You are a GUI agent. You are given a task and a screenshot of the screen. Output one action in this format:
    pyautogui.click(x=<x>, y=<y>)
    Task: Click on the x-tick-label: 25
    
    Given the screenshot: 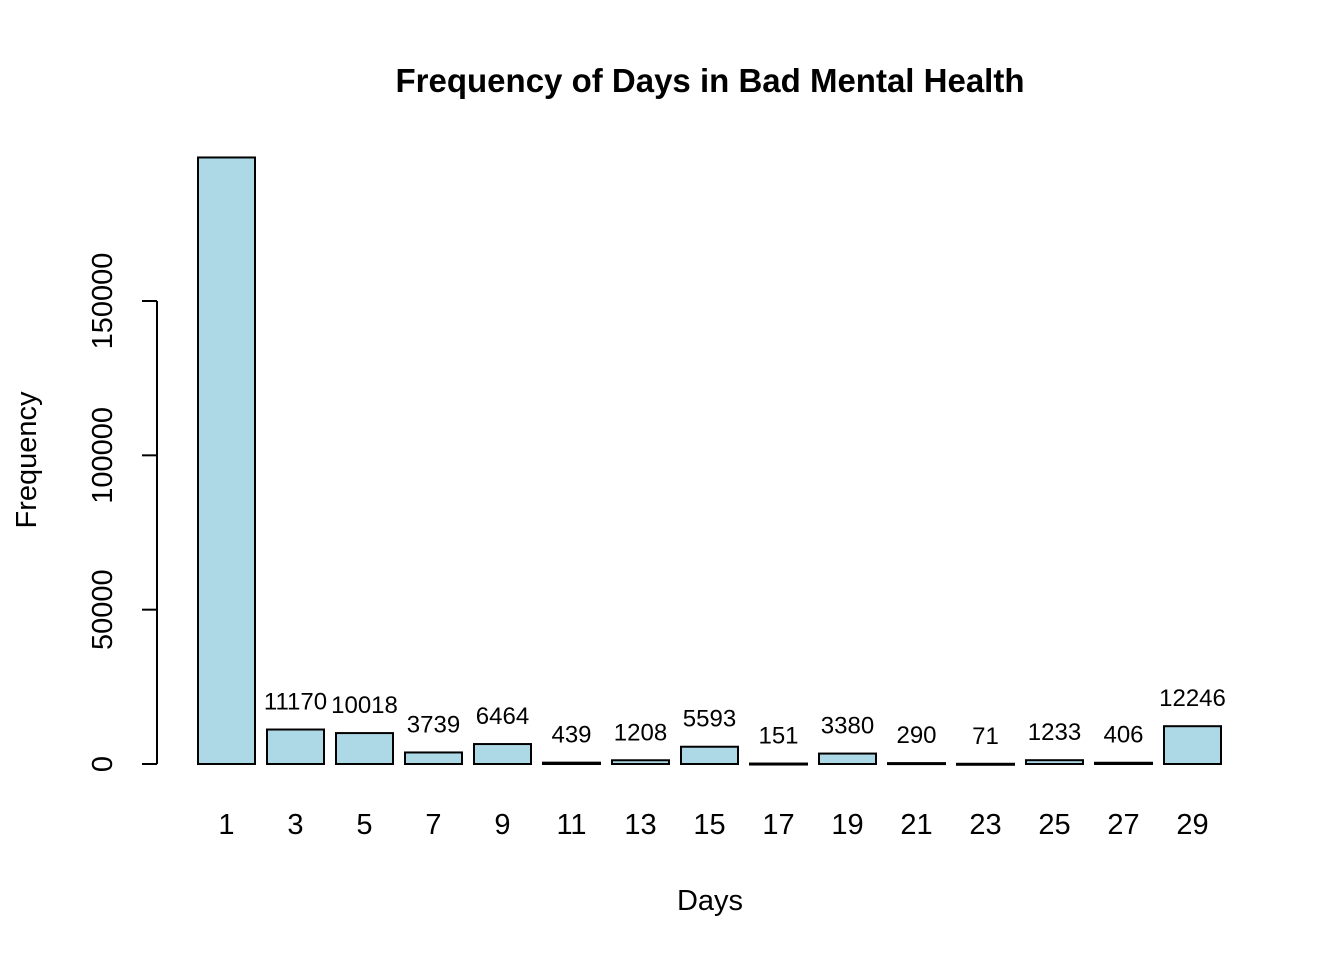 What is the action you would take?
    pyautogui.click(x=1054, y=825)
    